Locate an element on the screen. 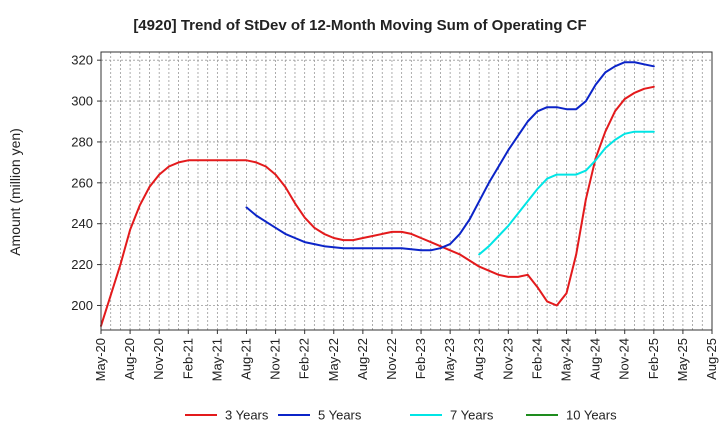 The image size is (720, 445). x-tick-label: Nov-22 is located at coordinates (391, 359).